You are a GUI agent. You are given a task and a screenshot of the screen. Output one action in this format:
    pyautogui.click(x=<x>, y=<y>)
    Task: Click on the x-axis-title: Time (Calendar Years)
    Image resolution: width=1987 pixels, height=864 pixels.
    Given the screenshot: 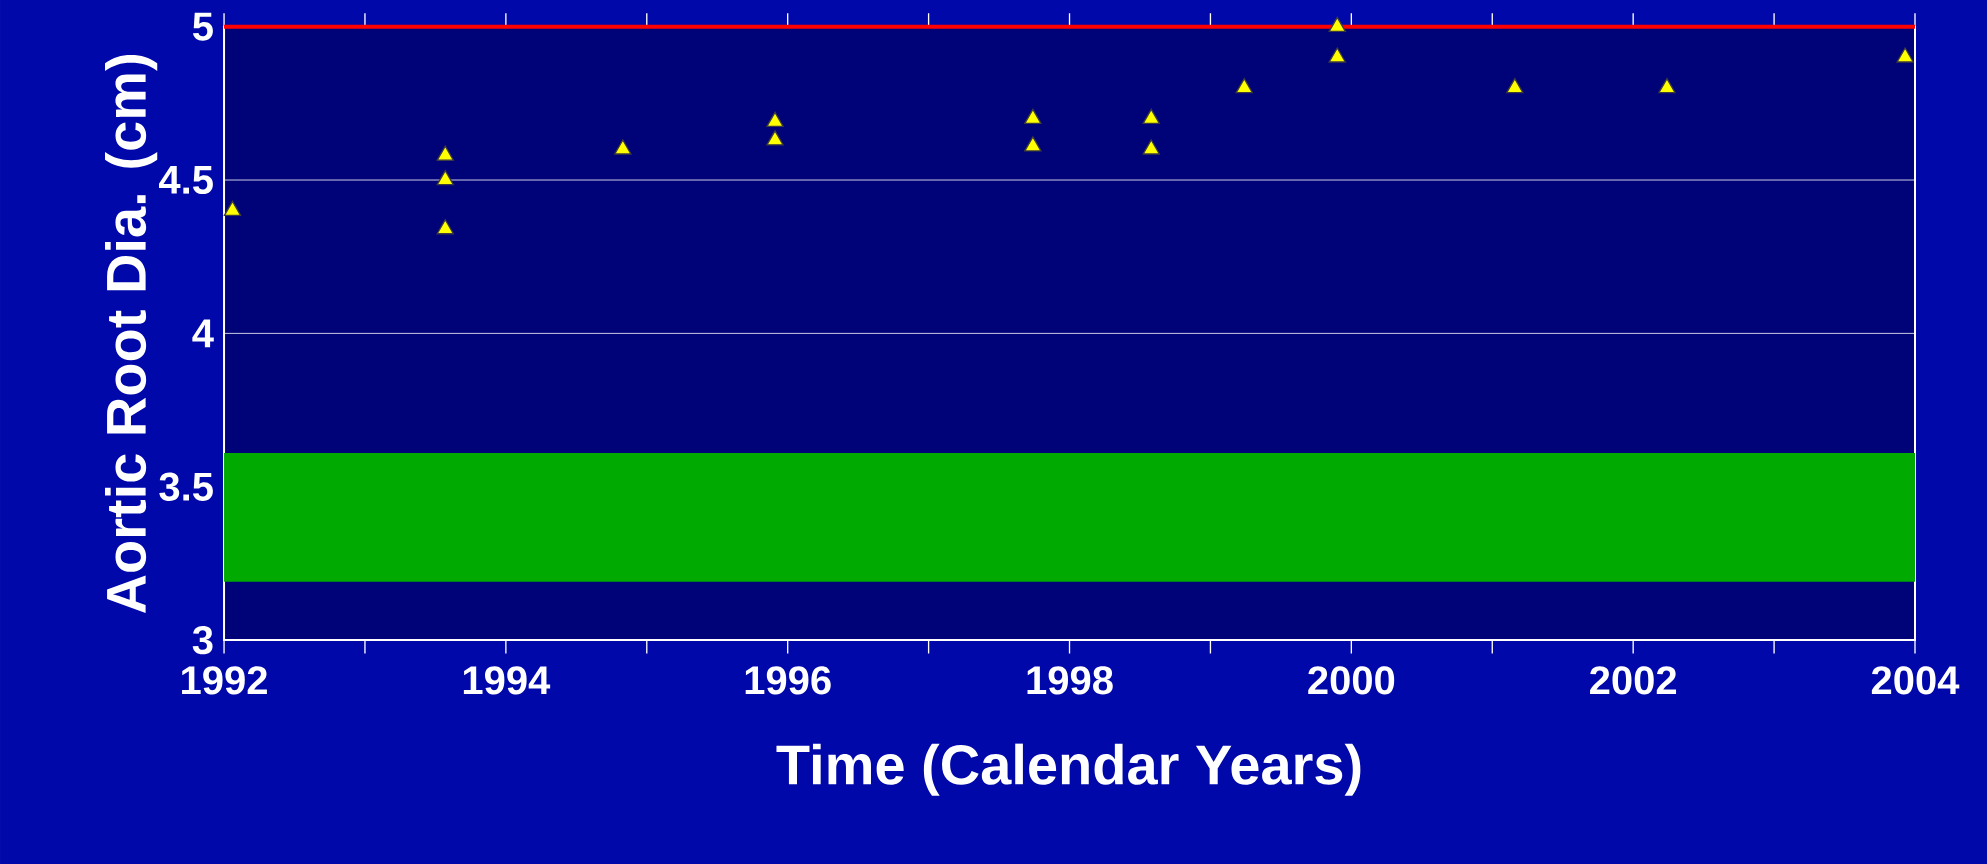 What is the action you would take?
    pyautogui.click(x=1068, y=769)
    